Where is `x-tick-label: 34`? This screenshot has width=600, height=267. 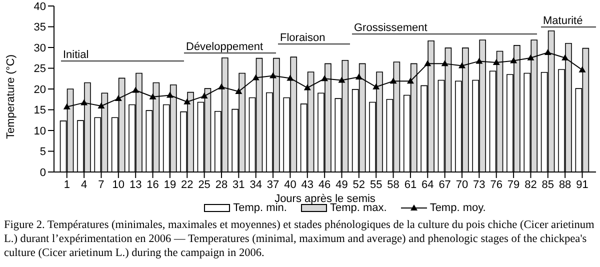
x-tick-label: 34 is located at coordinates (256, 184).